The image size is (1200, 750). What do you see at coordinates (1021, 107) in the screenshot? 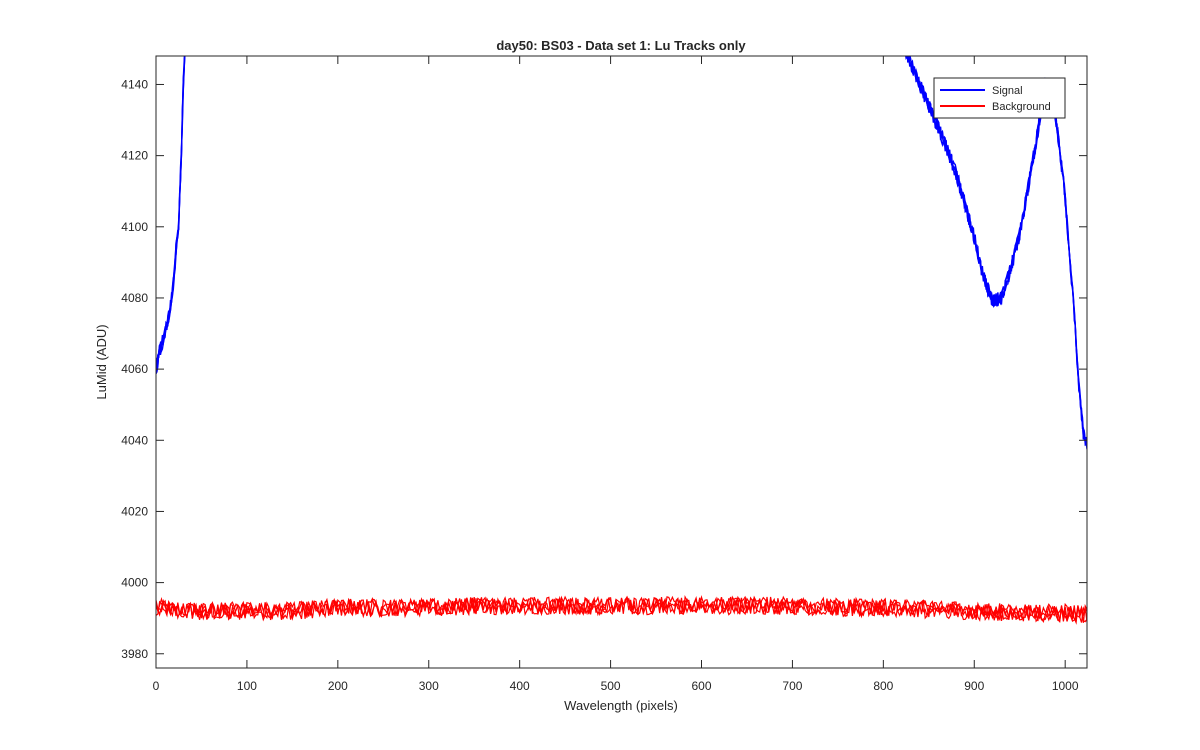
I see `legend-label-background: Background` at bounding box center [1021, 107].